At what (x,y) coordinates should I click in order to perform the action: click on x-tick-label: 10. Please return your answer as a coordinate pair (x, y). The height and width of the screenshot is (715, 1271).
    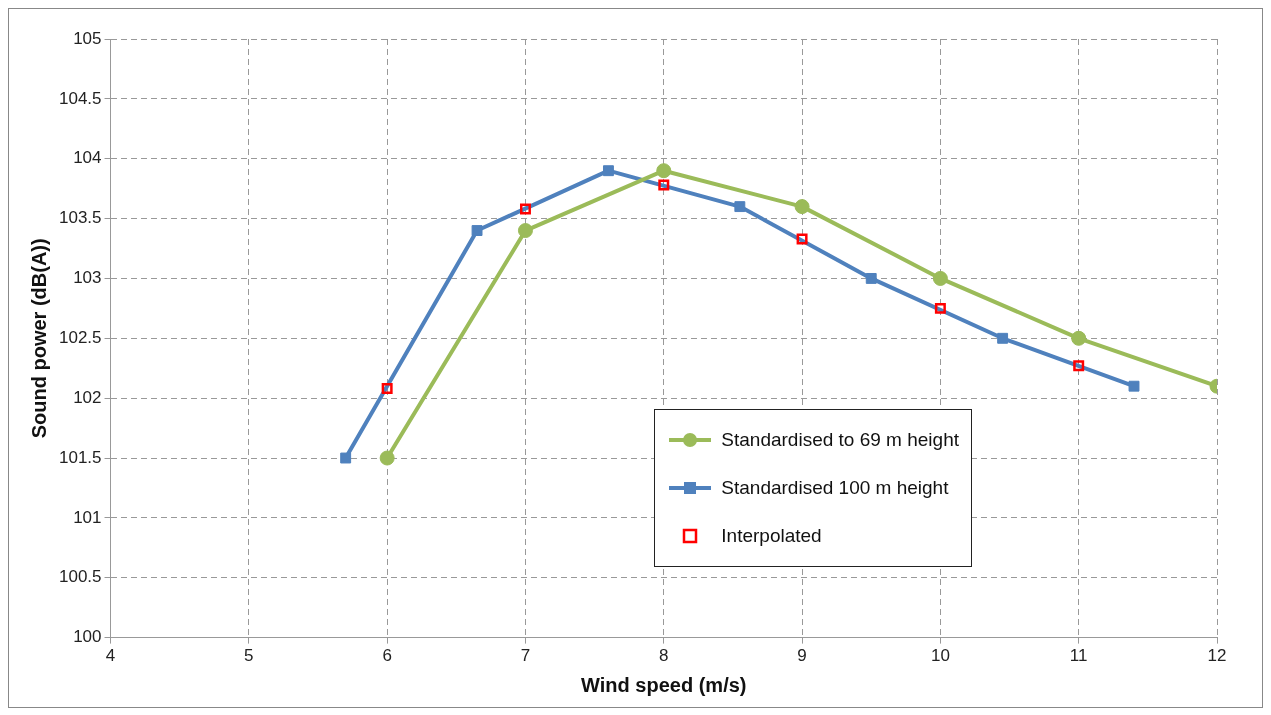
    Looking at the image, I should click on (940, 656).